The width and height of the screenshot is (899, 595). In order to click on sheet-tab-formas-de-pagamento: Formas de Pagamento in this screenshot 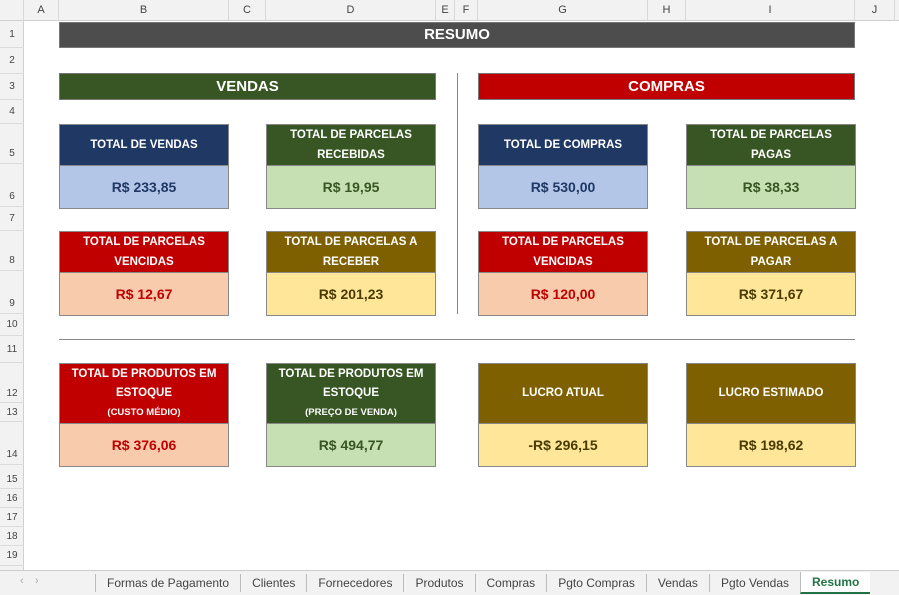, I will do `click(167, 583)`.